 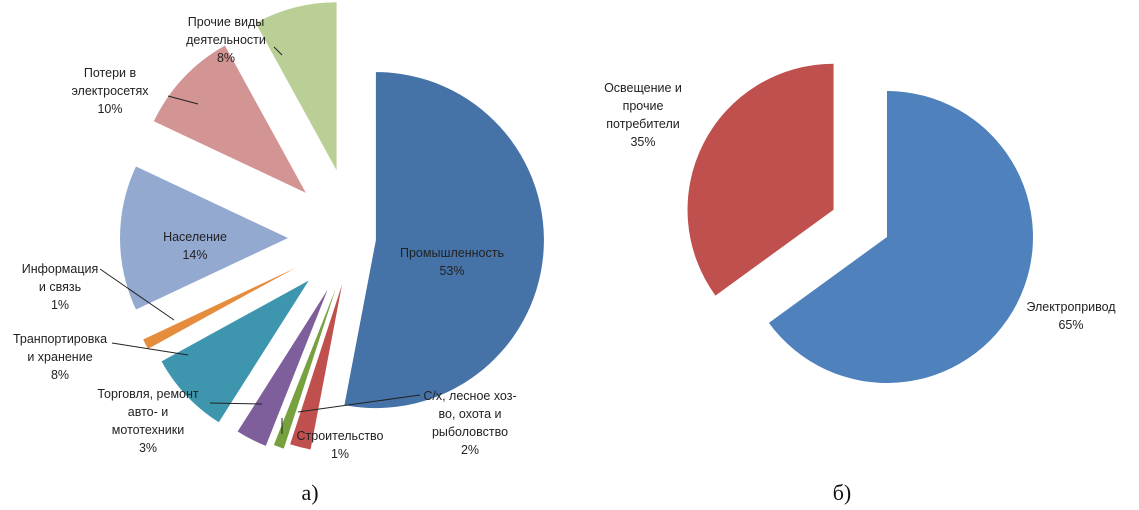 What do you see at coordinates (60, 357) in the screenshot?
I see `pie-a-label-4: Транпортировка и хранение 8%` at bounding box center [60, 357].